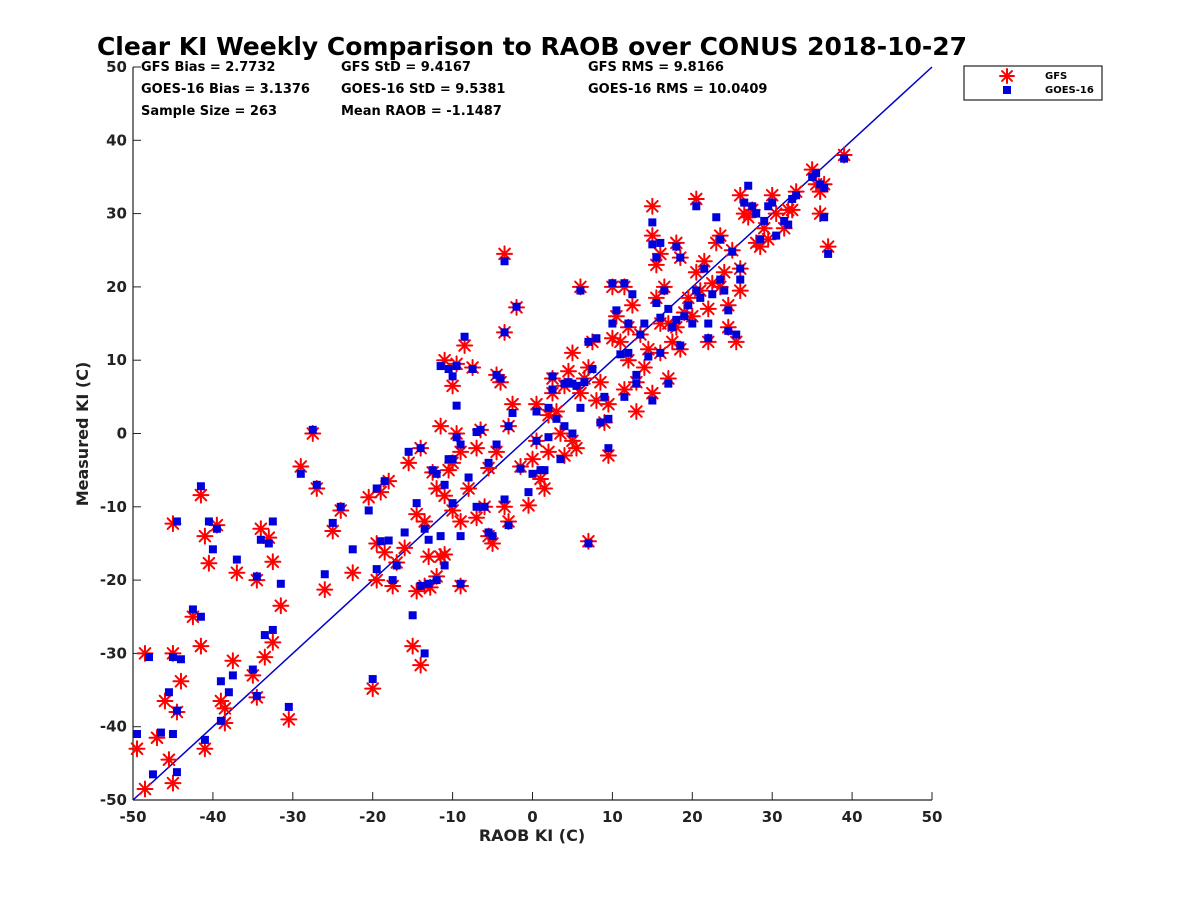 The width and height of the screenshot is (1200, 900). What do you see at coordinates (208, 67) in the screenshot?
I see `stat-gfs-bias: GFS Bias = 2.7732` at bounding box center [208, 67].